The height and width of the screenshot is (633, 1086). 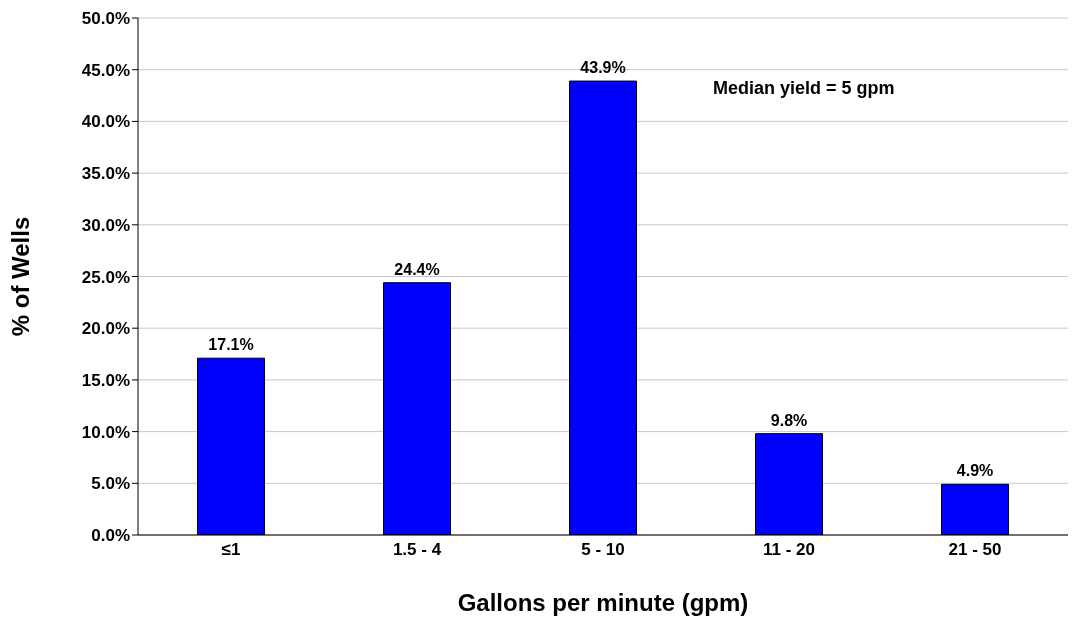 What do you see at coordinates (105, 225) in the screenshot?
I see `y-tick-label: 30.0%` at bounding box center [105, 225].